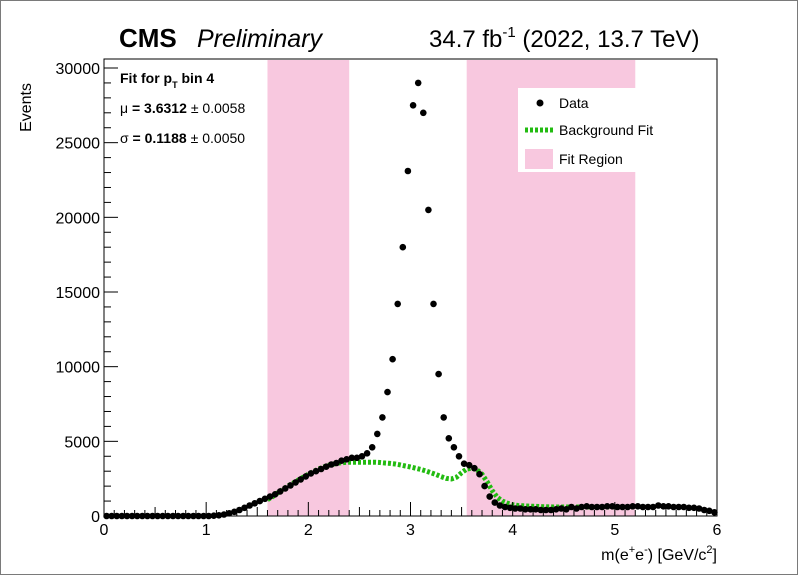 Image resolution: width=798 pixels, height=576 pixels. I want to click on mu-result: μ = 3.6312 ± 0.0058, so click(182, 108).